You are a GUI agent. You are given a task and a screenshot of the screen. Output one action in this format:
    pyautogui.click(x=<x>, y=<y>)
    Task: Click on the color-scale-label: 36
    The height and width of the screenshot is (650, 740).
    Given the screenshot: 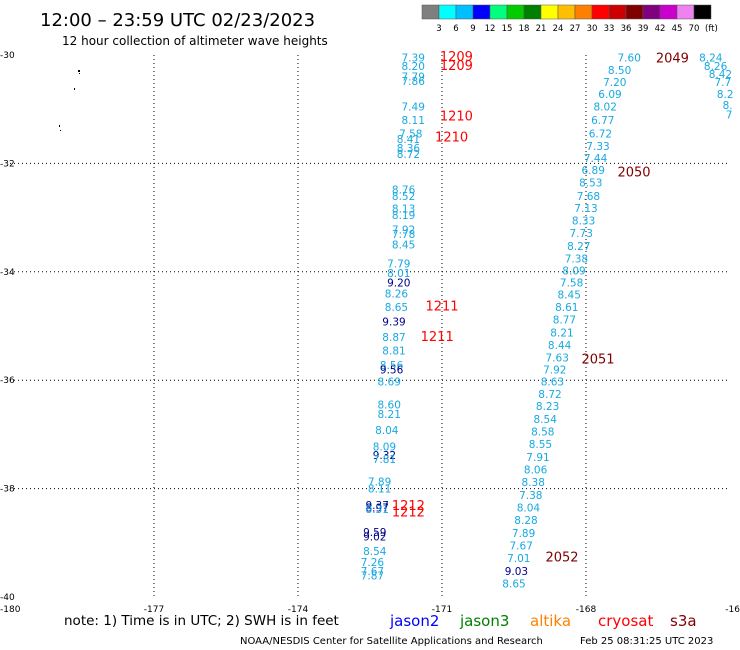 What is the action you would take?
    pyautogui.click(x=626, y=29)
    